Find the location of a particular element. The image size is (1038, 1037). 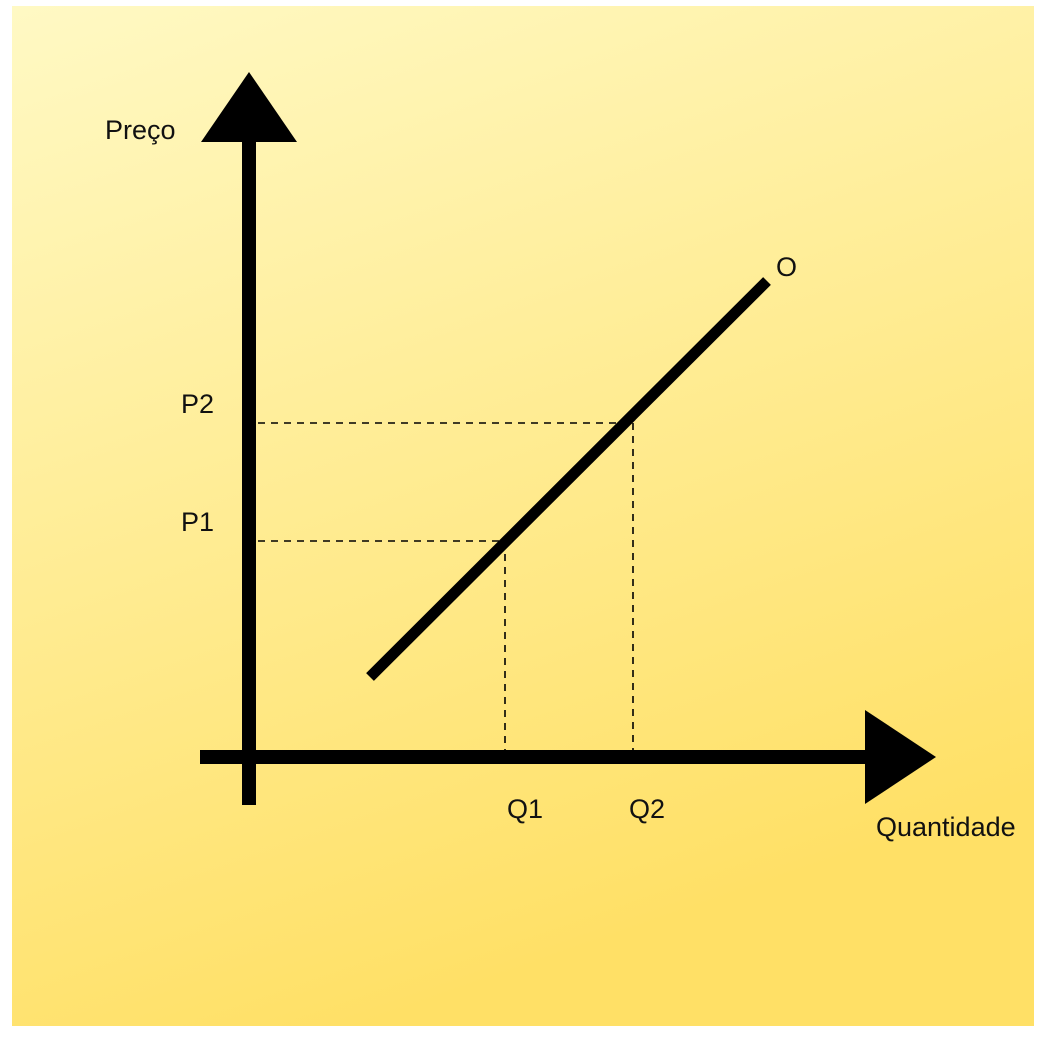

y-axis-label: Preço is located at coordinates (140, 130).